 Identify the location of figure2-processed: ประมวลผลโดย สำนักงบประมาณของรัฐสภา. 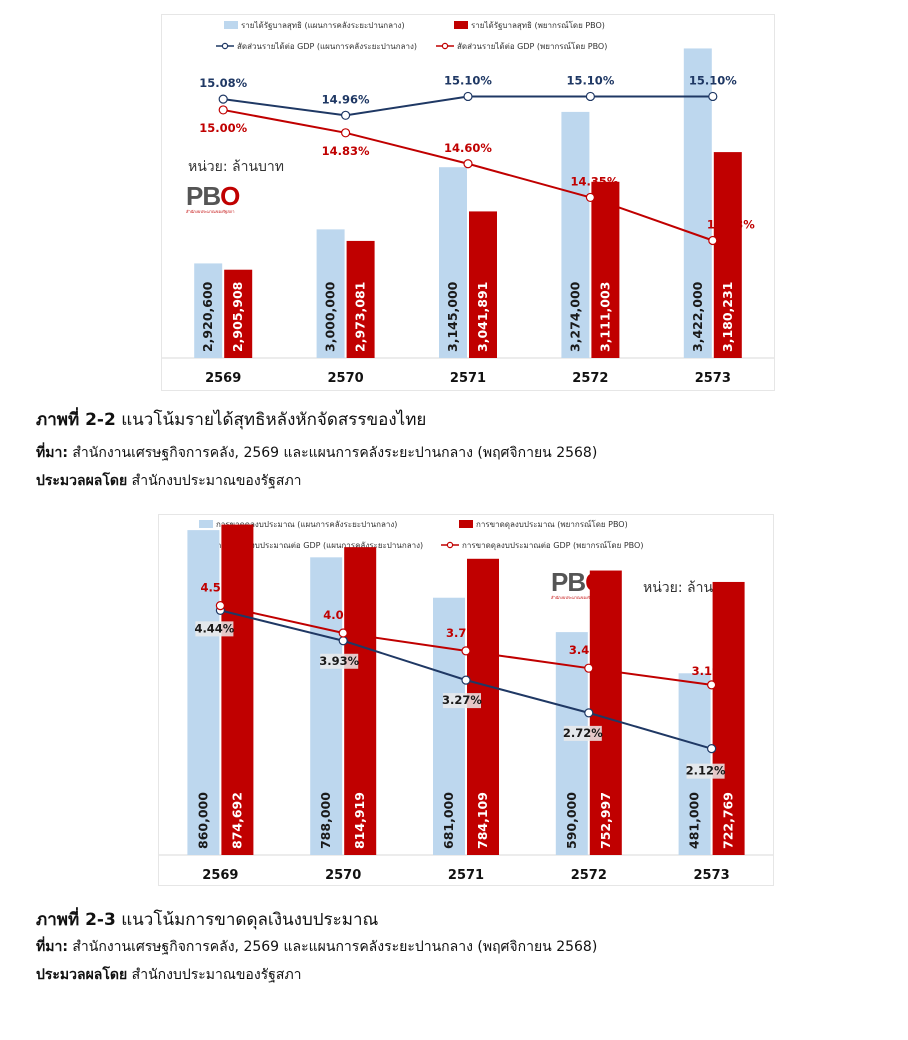
(169, 975).